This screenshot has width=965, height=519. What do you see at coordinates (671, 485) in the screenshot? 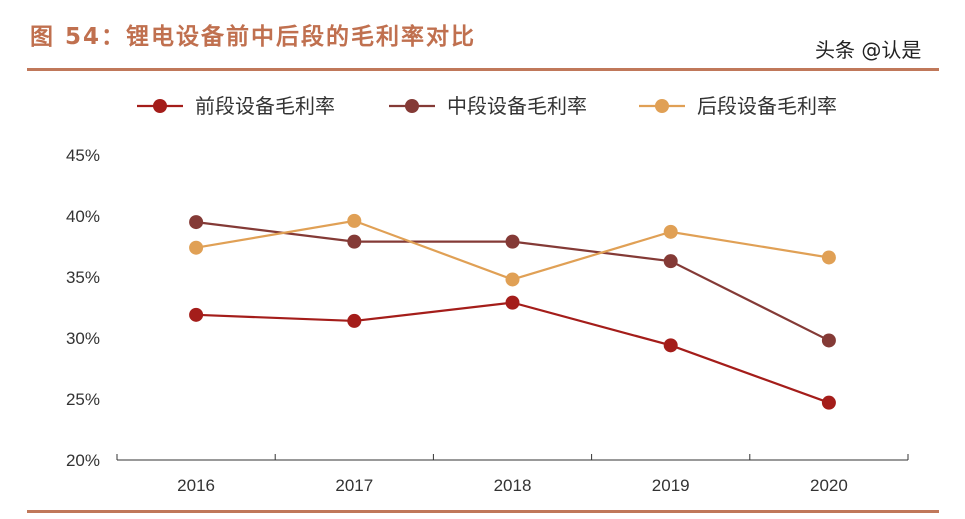
I see `x-tick-label: 2019` at bounding box center [671, 485].